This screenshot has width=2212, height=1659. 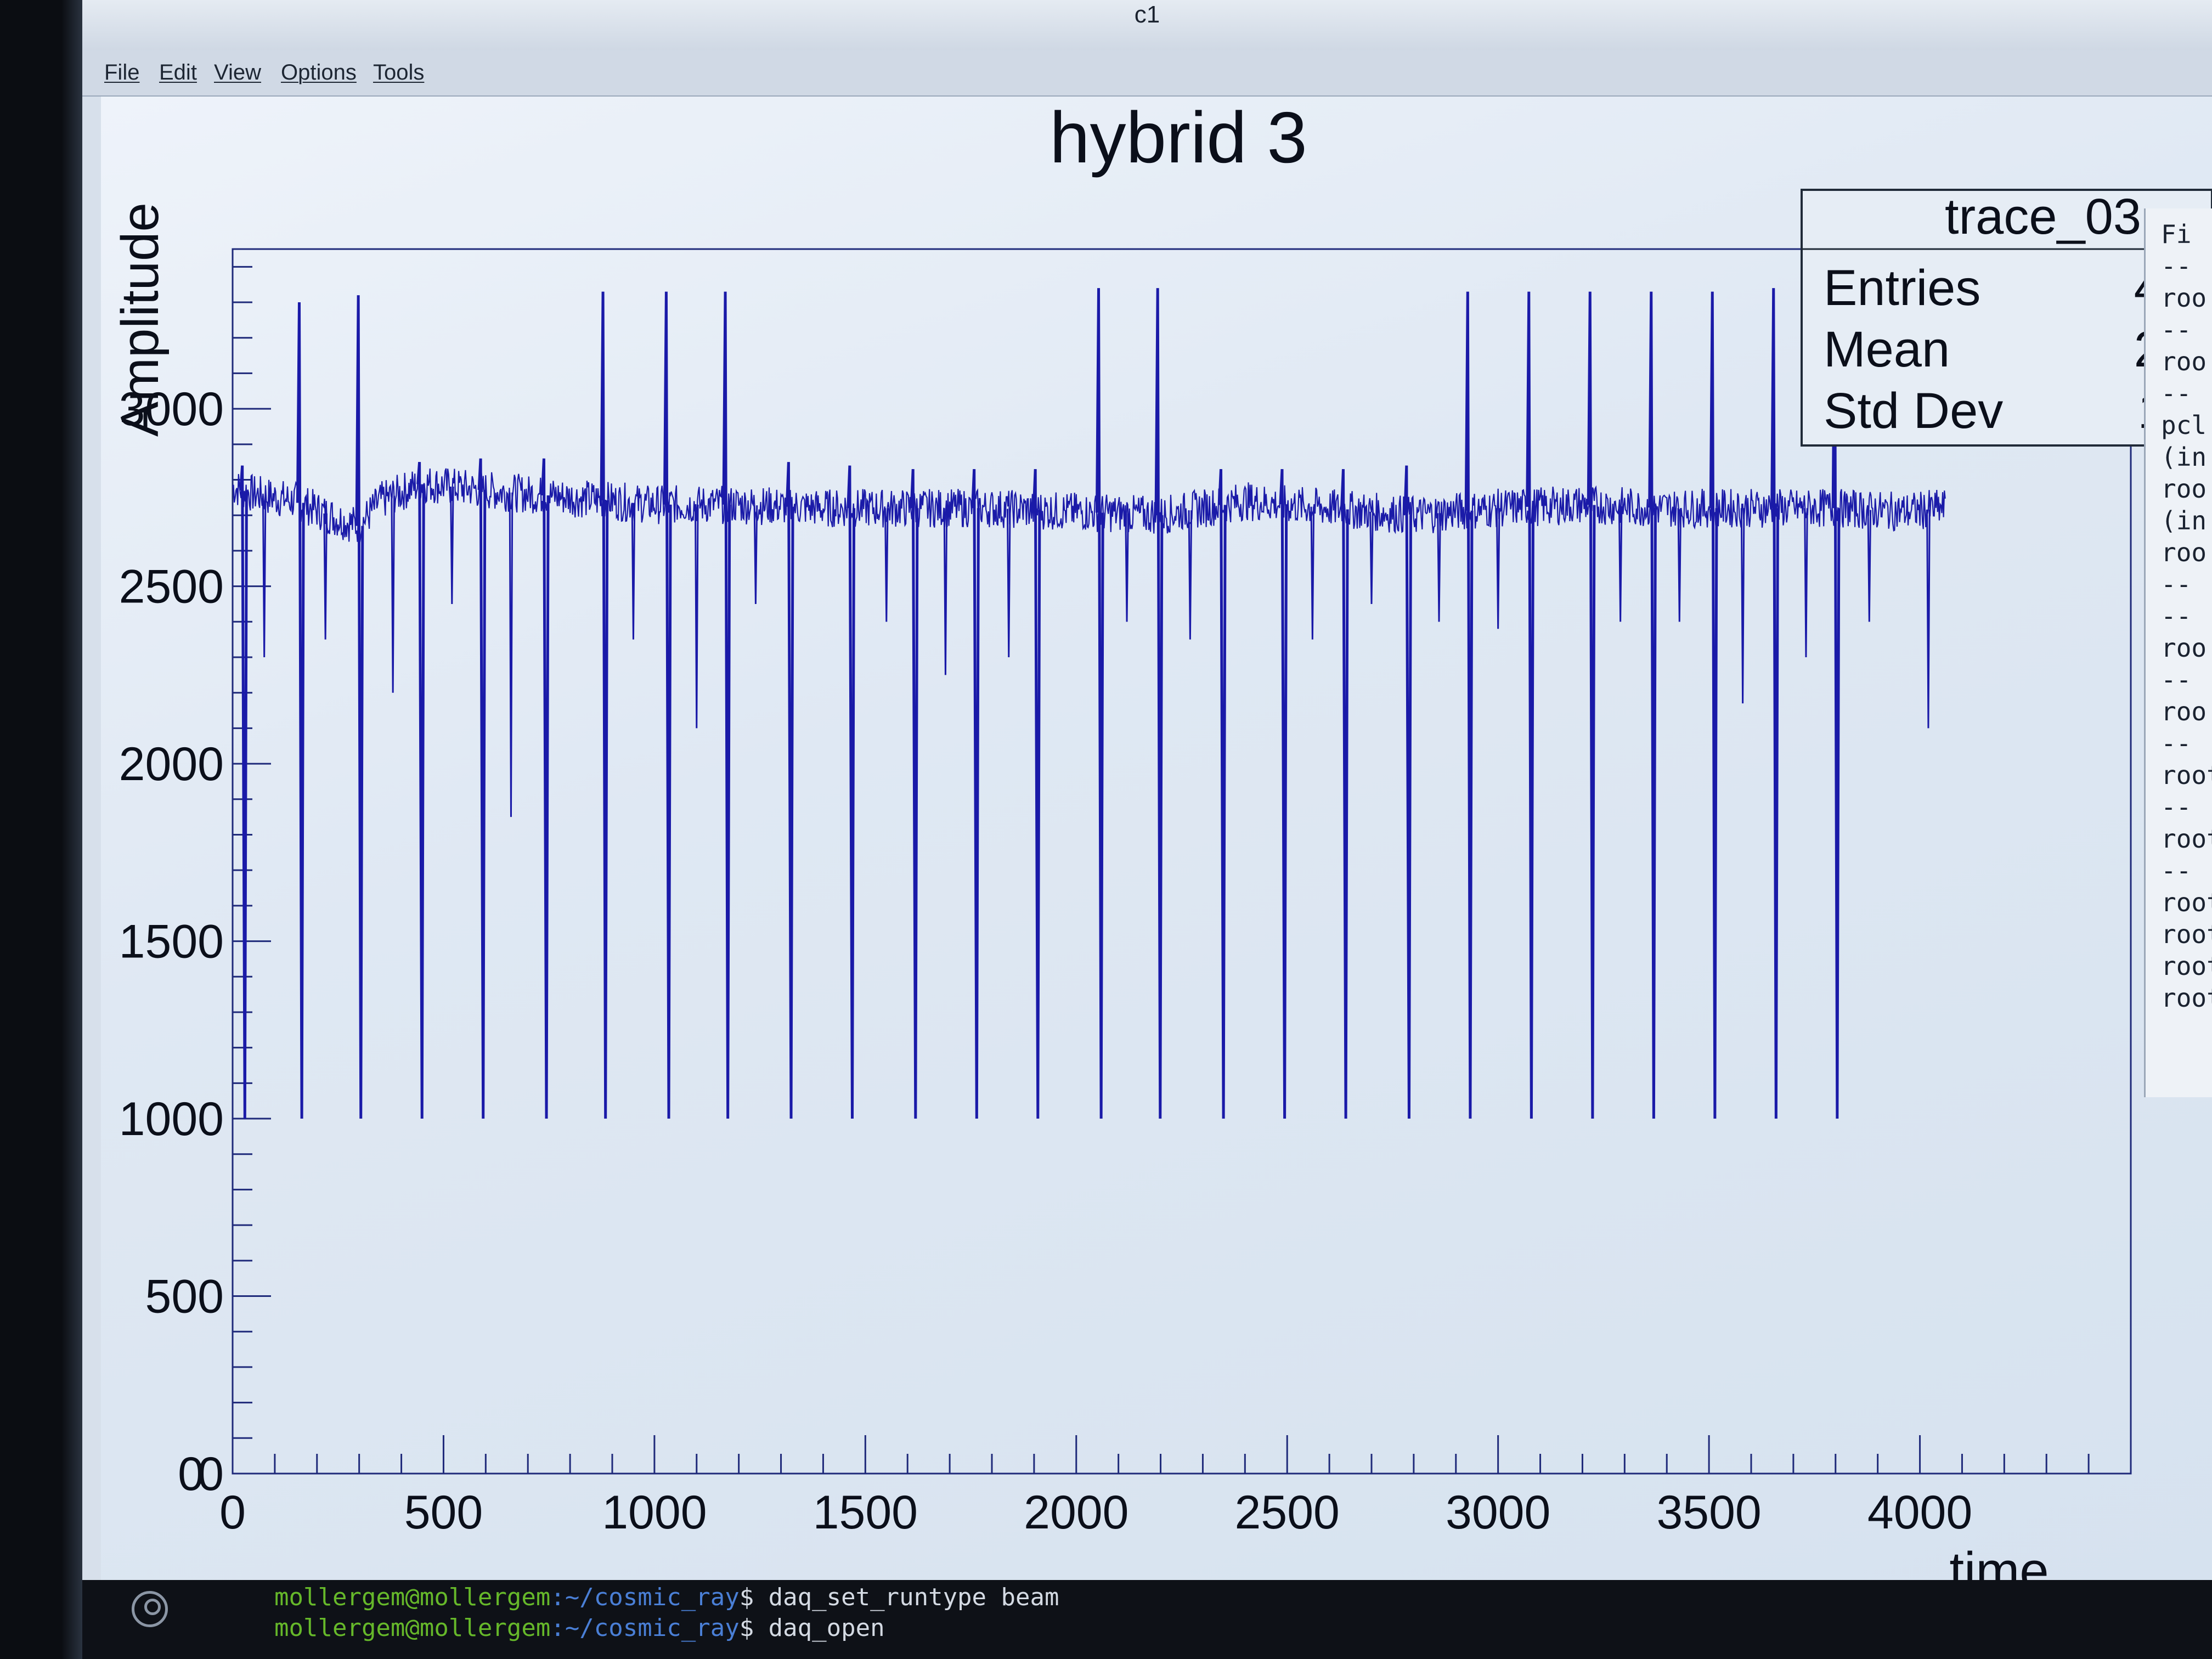 What do you see at coordinates (899, 1597) in the screenshot?
I see `terminal-command: $ daq_set_runtype beam` at bounding box center [899, 1597].